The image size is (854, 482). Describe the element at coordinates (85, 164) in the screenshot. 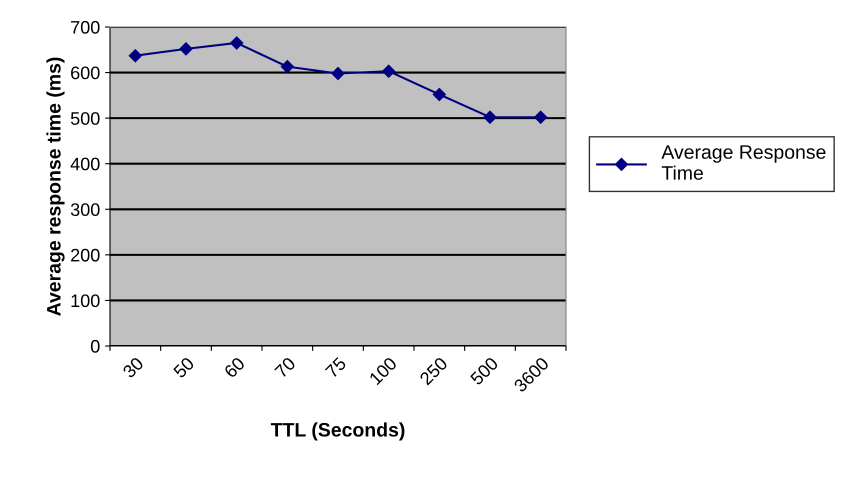

I see `y-tick-label: 400` at that location.